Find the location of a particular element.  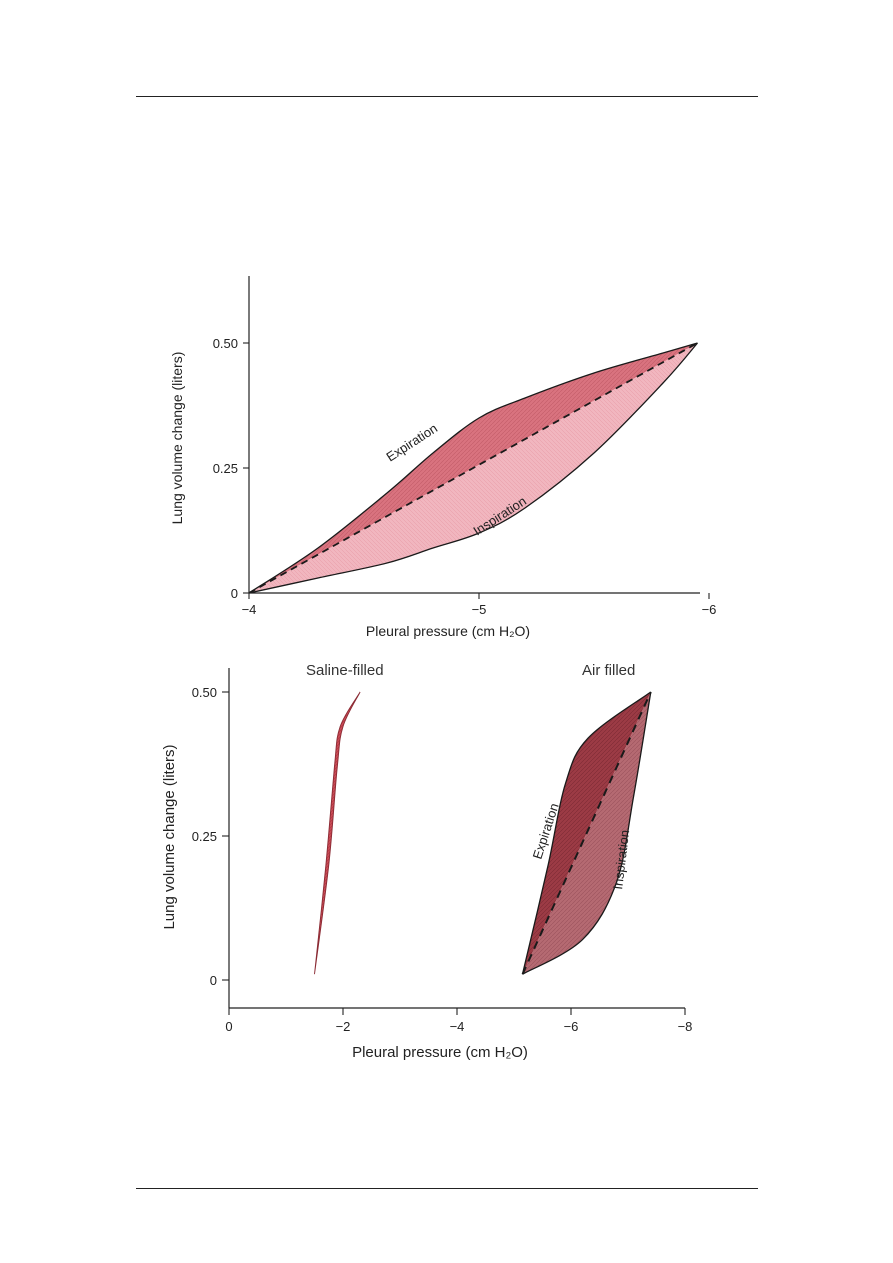

x-tick-label: 0 is located at coordinates (228, 1026).